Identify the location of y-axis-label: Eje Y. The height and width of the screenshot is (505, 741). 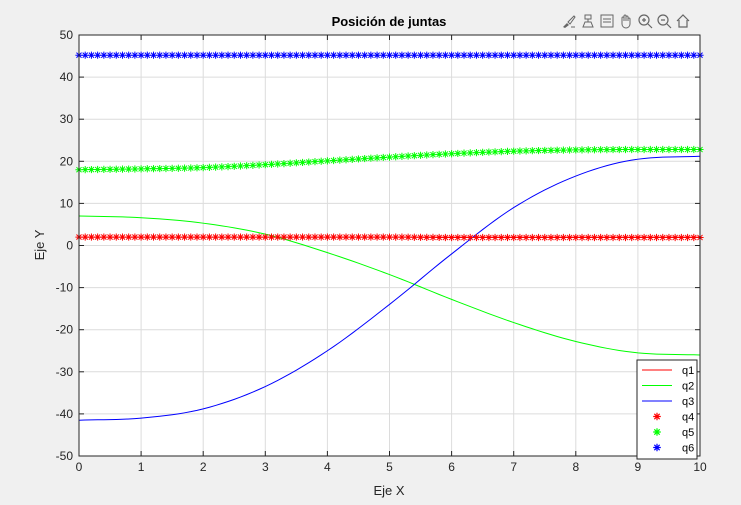
(39, 244).